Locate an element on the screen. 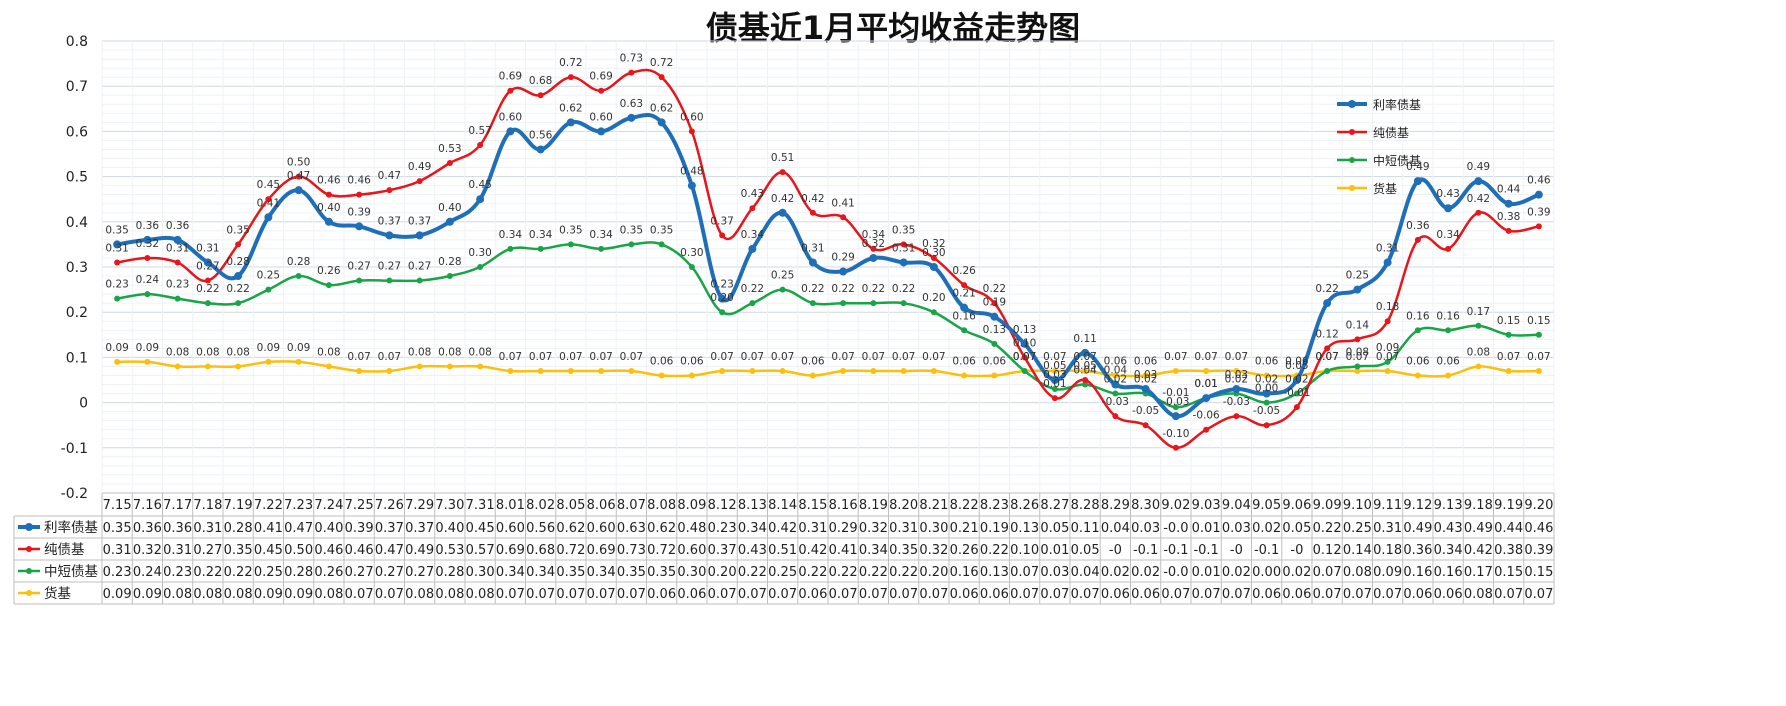 This screenshot has width=1786, height=706. table-cell: 0.32 is located at coordinates (933, 550).